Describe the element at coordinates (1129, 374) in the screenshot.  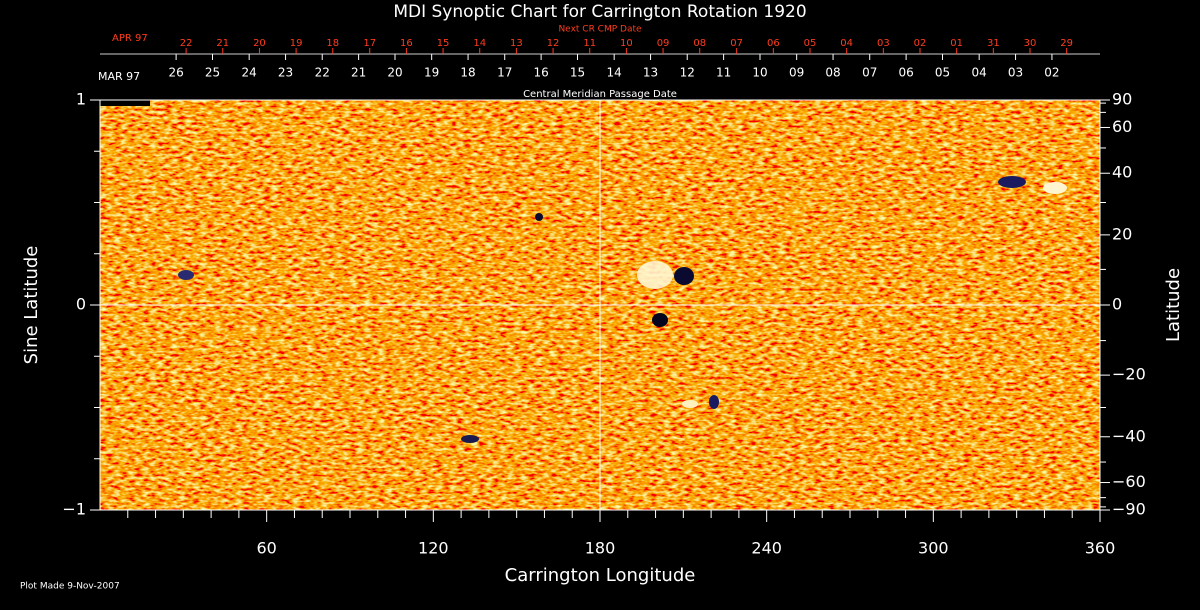
I see `y2-tick-label: −20` at that location.